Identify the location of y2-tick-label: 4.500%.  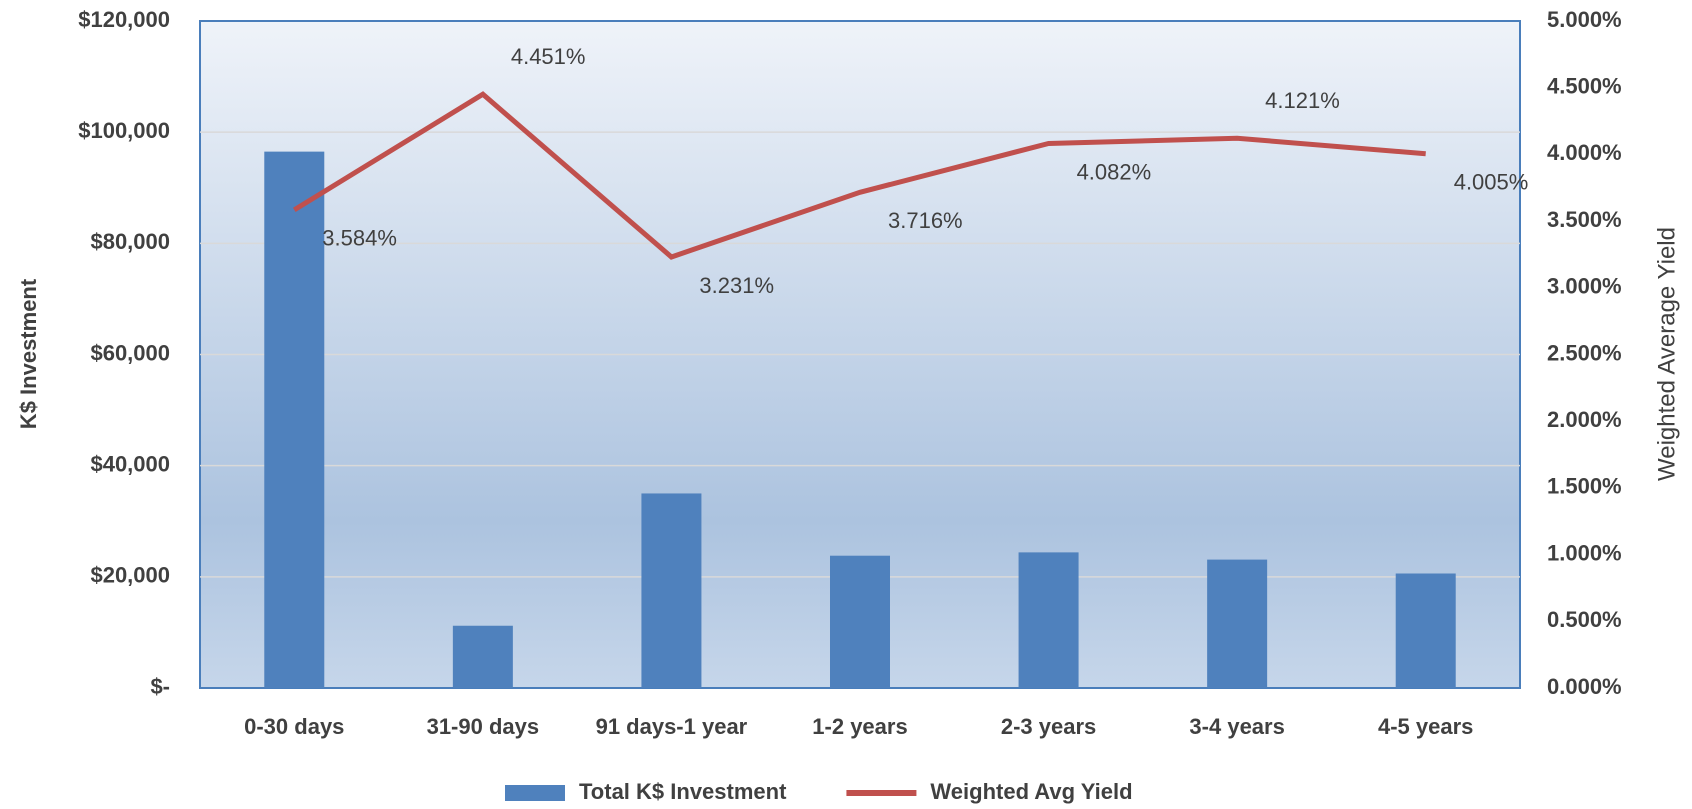
(1584, 86).